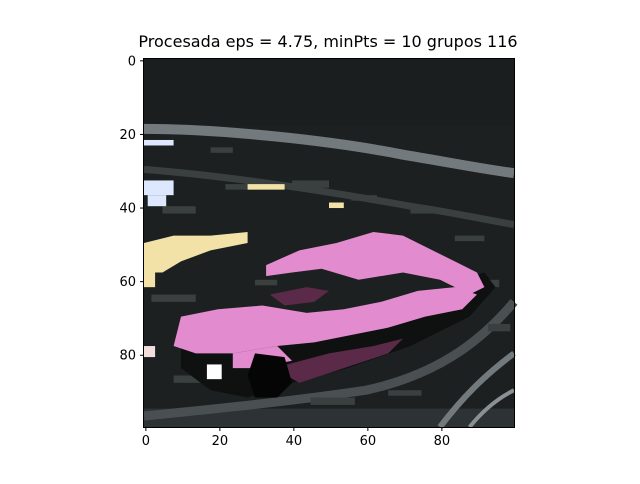 This screenshot has height=484, width=640. I want to click on top-dark-region, so click(329, 92).